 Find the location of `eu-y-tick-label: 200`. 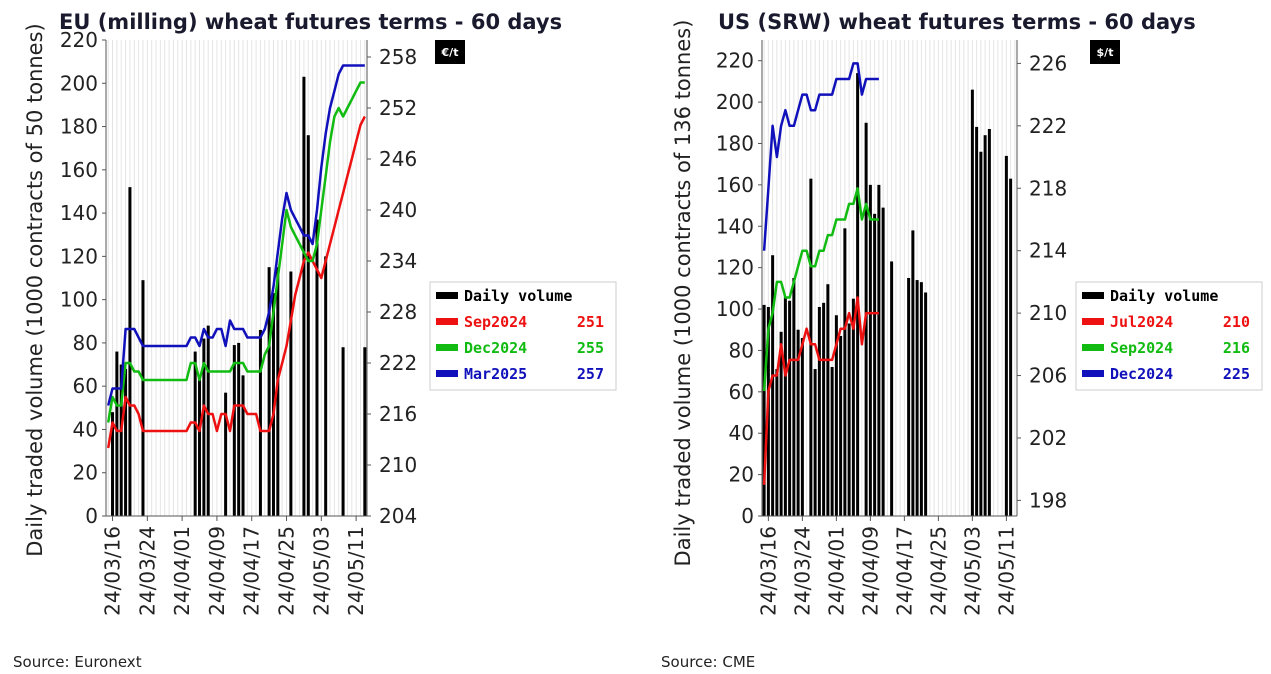

eu-y-tick-label: 200 is located at coordinates (79, 83).